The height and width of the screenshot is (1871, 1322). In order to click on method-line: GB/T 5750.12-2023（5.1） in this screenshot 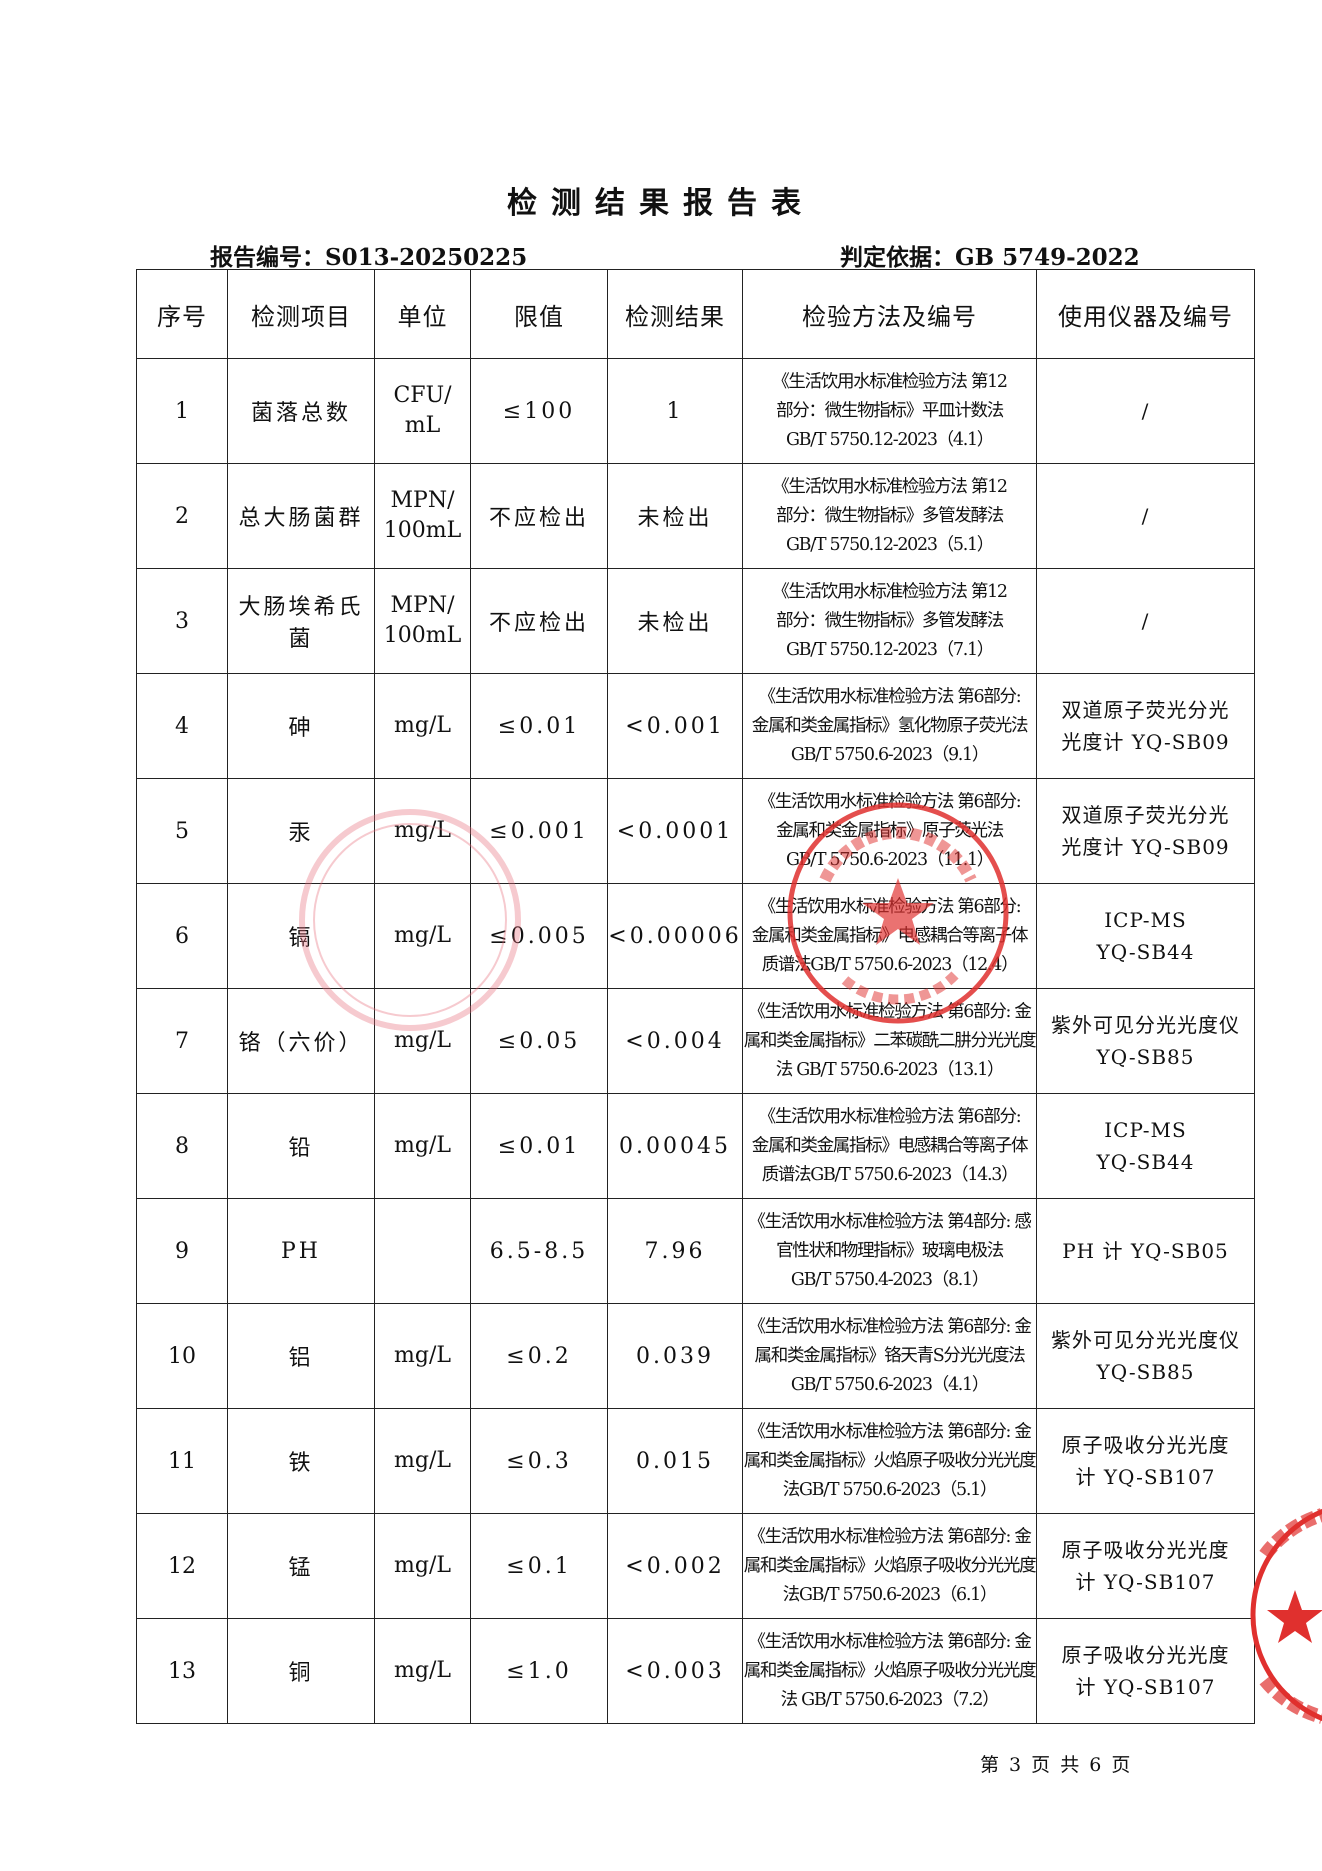, I will do `click(889, 544)`.